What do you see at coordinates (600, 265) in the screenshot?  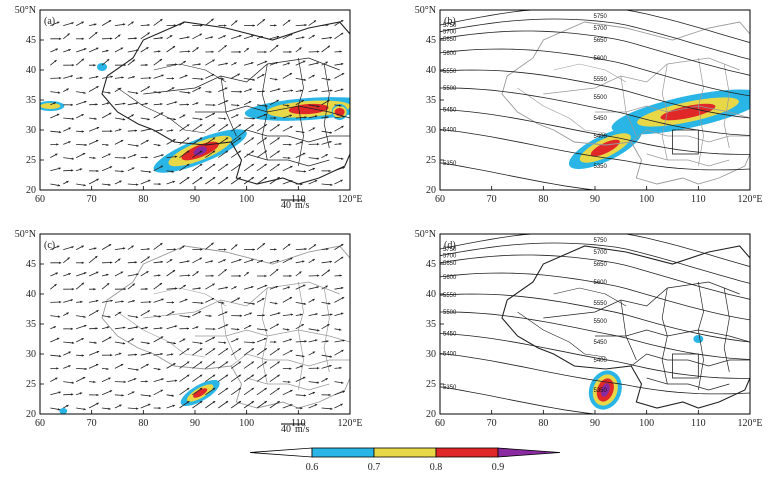 I see `contour-label: 5650` at bounding box center [600, 265].